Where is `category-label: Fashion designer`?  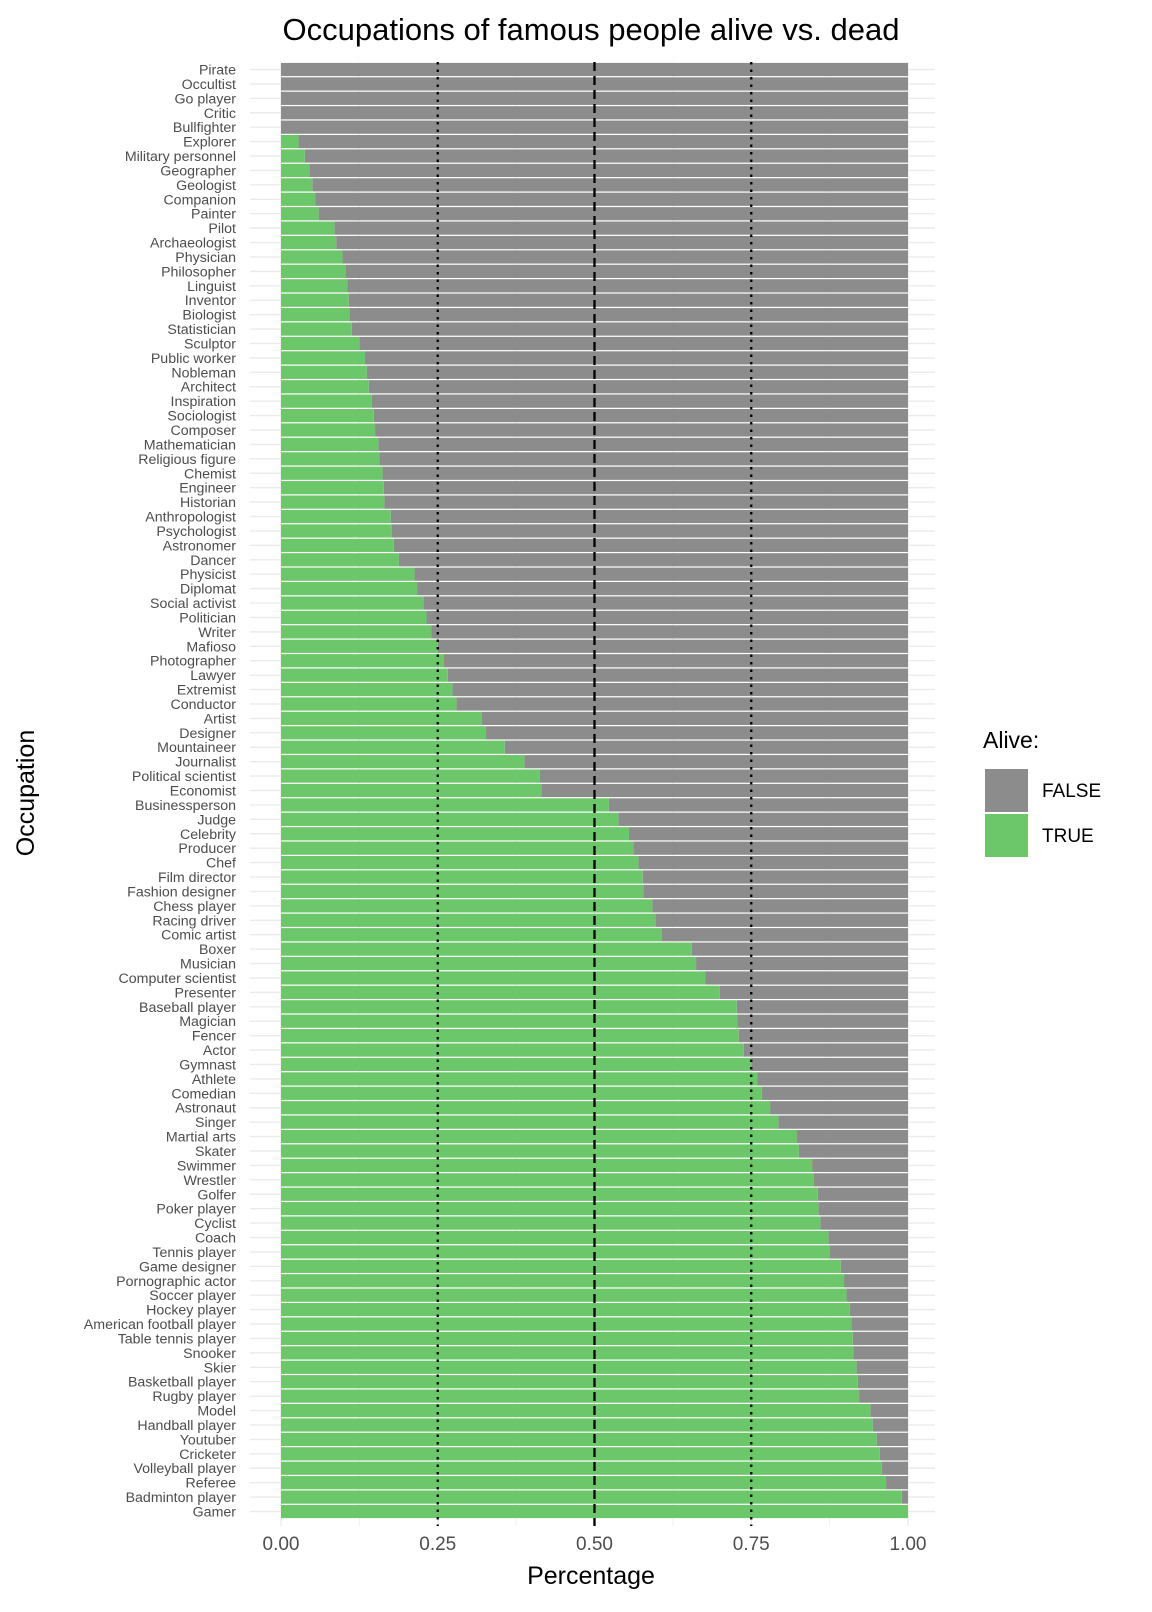
category-label: Fashion designer is located at coordinates (181, 892).